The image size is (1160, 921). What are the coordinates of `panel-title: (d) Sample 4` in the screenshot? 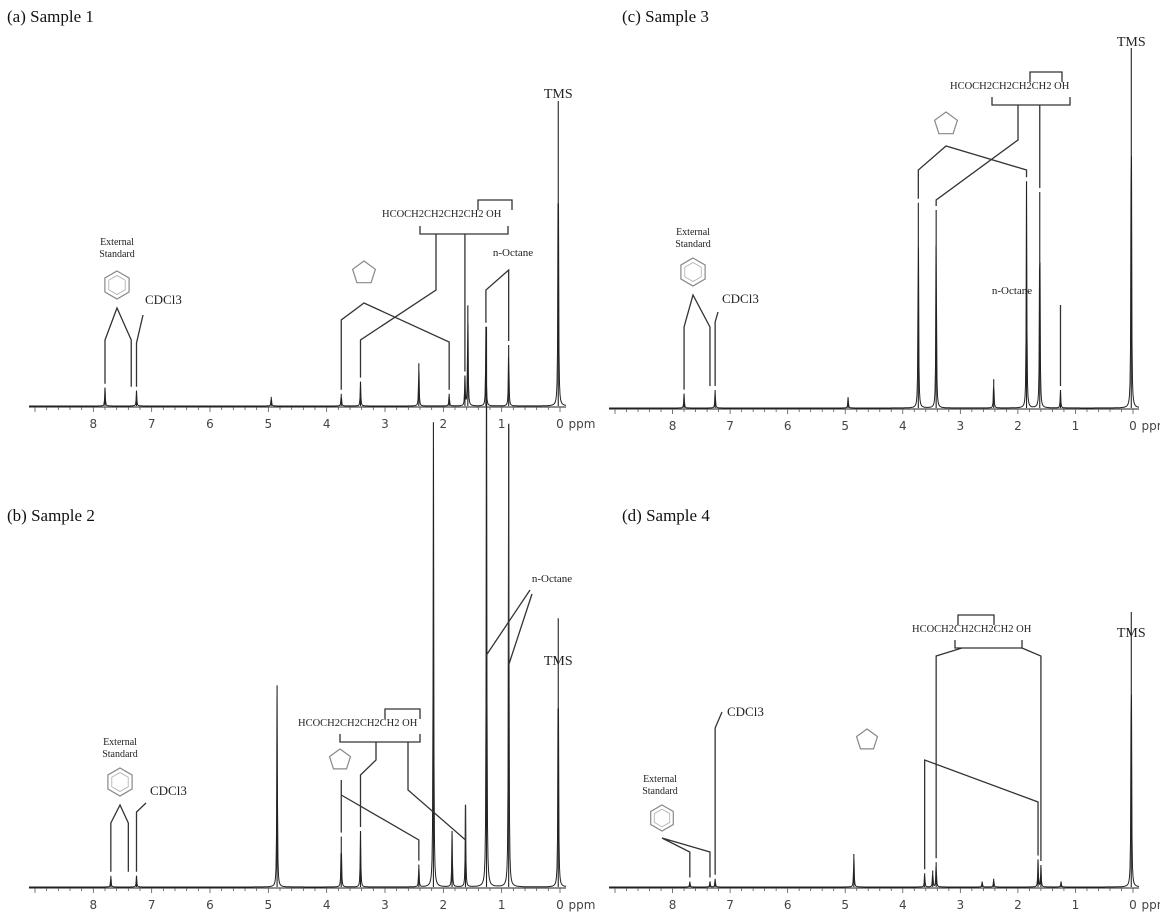 It's located at (666, 515).